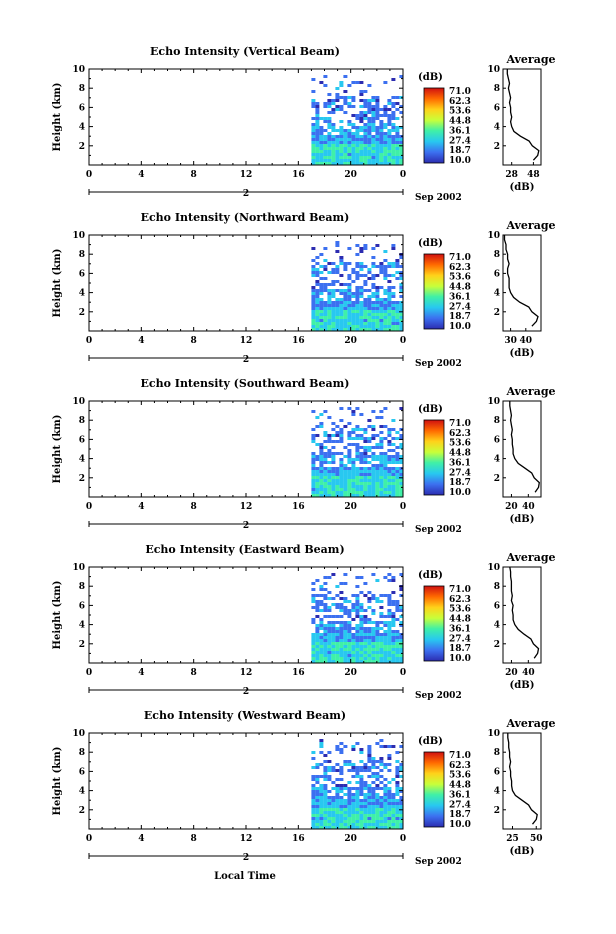  What do you see at coordinates (82, 440) in the screenshot?
I see `y-tick-label: 6` at bounding box center [82, 440].